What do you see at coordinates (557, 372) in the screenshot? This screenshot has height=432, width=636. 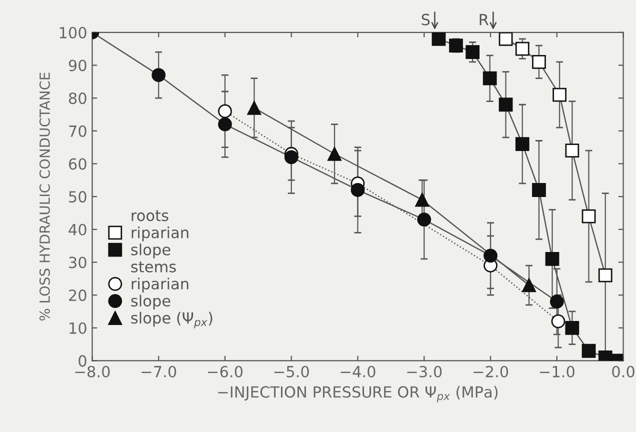 I see `x-tick-label: −1.0` at bounding box center [557, 372].